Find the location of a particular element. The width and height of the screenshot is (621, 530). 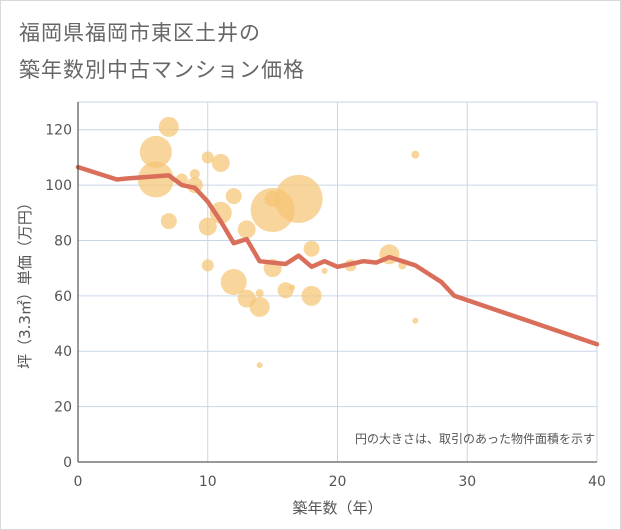

x-axis-label: 築年数（年） is located at coordinates (337, 508).